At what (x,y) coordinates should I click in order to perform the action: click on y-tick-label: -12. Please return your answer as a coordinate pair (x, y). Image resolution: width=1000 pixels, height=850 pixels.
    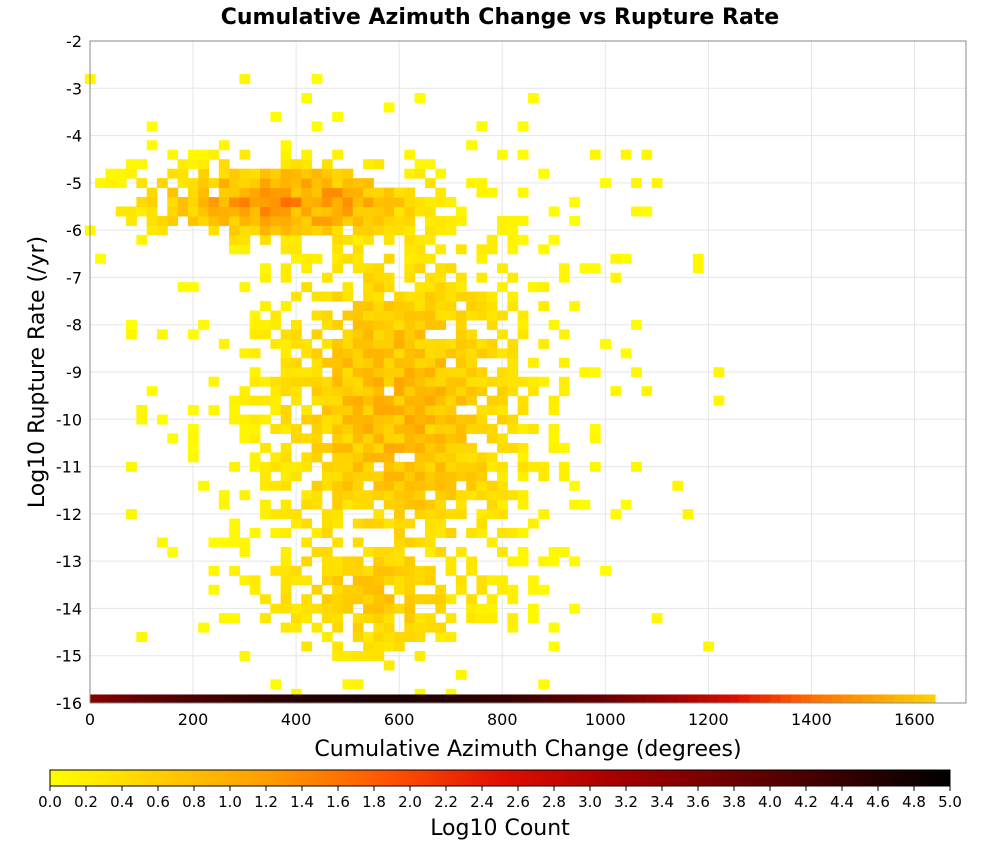
    Looking at the image, I should click on (69, 514).